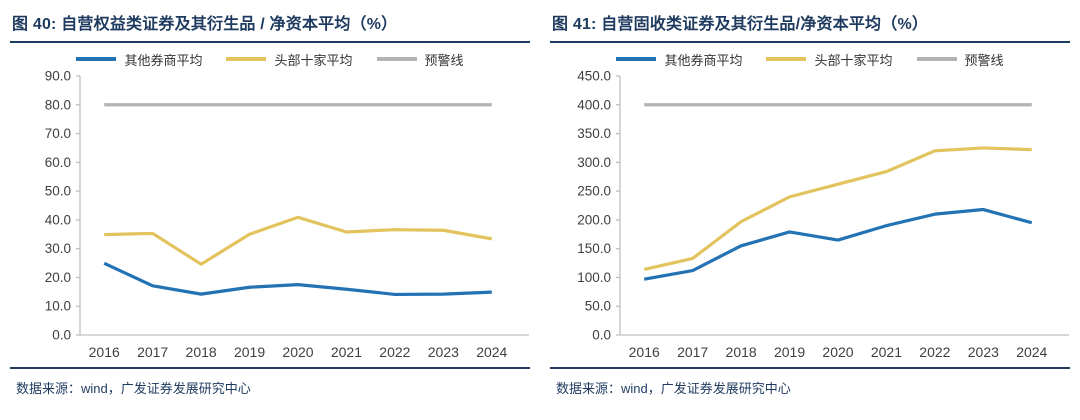  Describe the element at coordinates (594, 277) in the screenshot. I see `y-axis-tick-label: 100.0` at that location.